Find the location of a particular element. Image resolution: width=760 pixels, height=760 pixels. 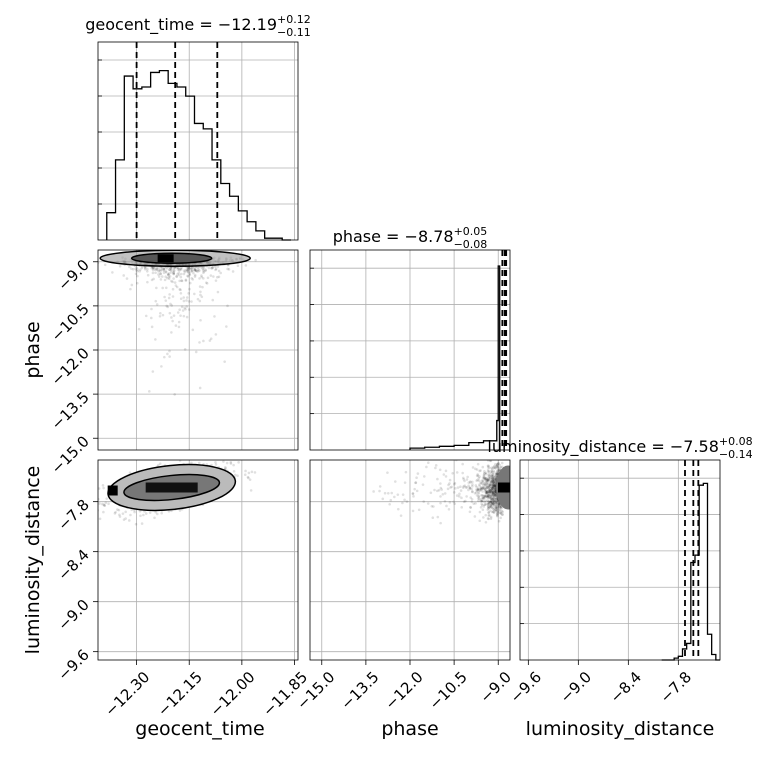

x-axis-label: luminosity_distance is located at coordinates (620, 729).